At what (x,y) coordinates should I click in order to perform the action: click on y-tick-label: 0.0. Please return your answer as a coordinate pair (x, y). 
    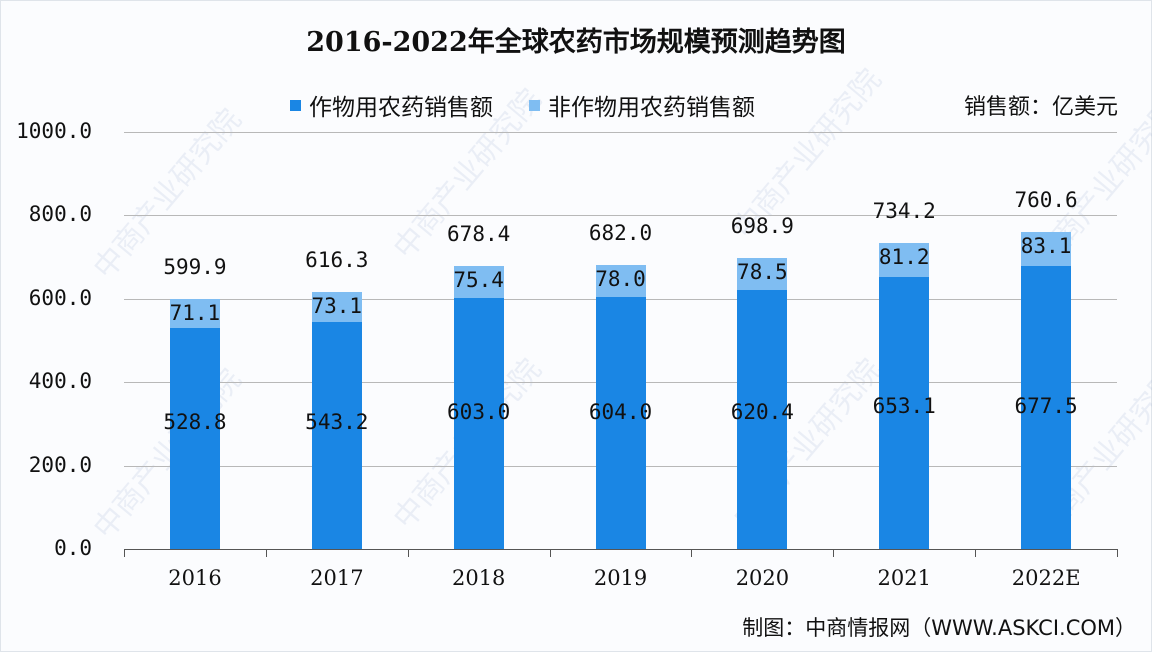
    Looking at the image, I should click on (73, 548).